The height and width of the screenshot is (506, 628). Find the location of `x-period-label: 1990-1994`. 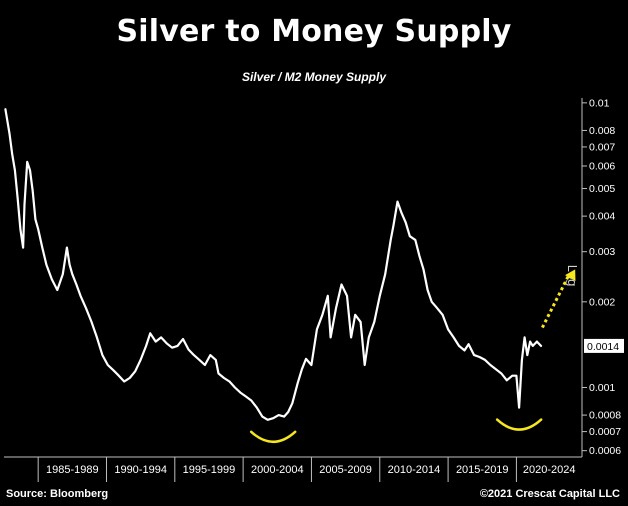

x-period-label: 1990-1994 is located at coordinates (140, 470).